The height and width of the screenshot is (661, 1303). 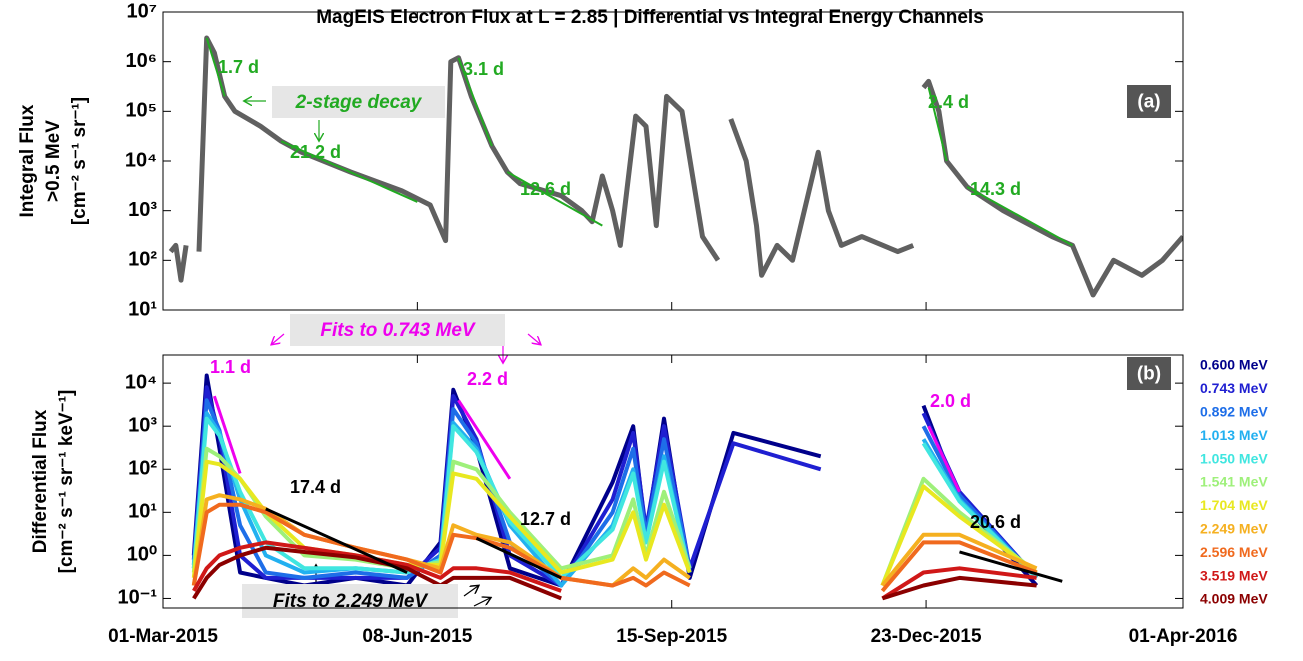 I want to click on fit-label: 3.1 d, so click(x=483, y=69).